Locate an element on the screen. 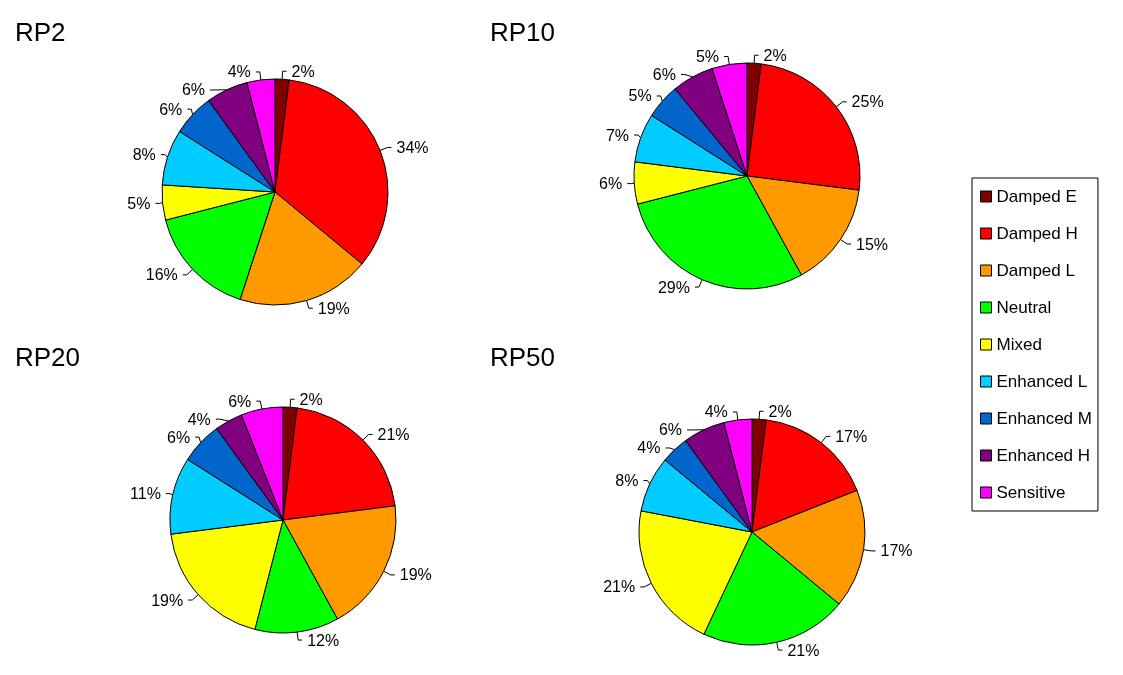 The image size is (1123, 675). data-label: 25% is located at coordinates (867, 102).